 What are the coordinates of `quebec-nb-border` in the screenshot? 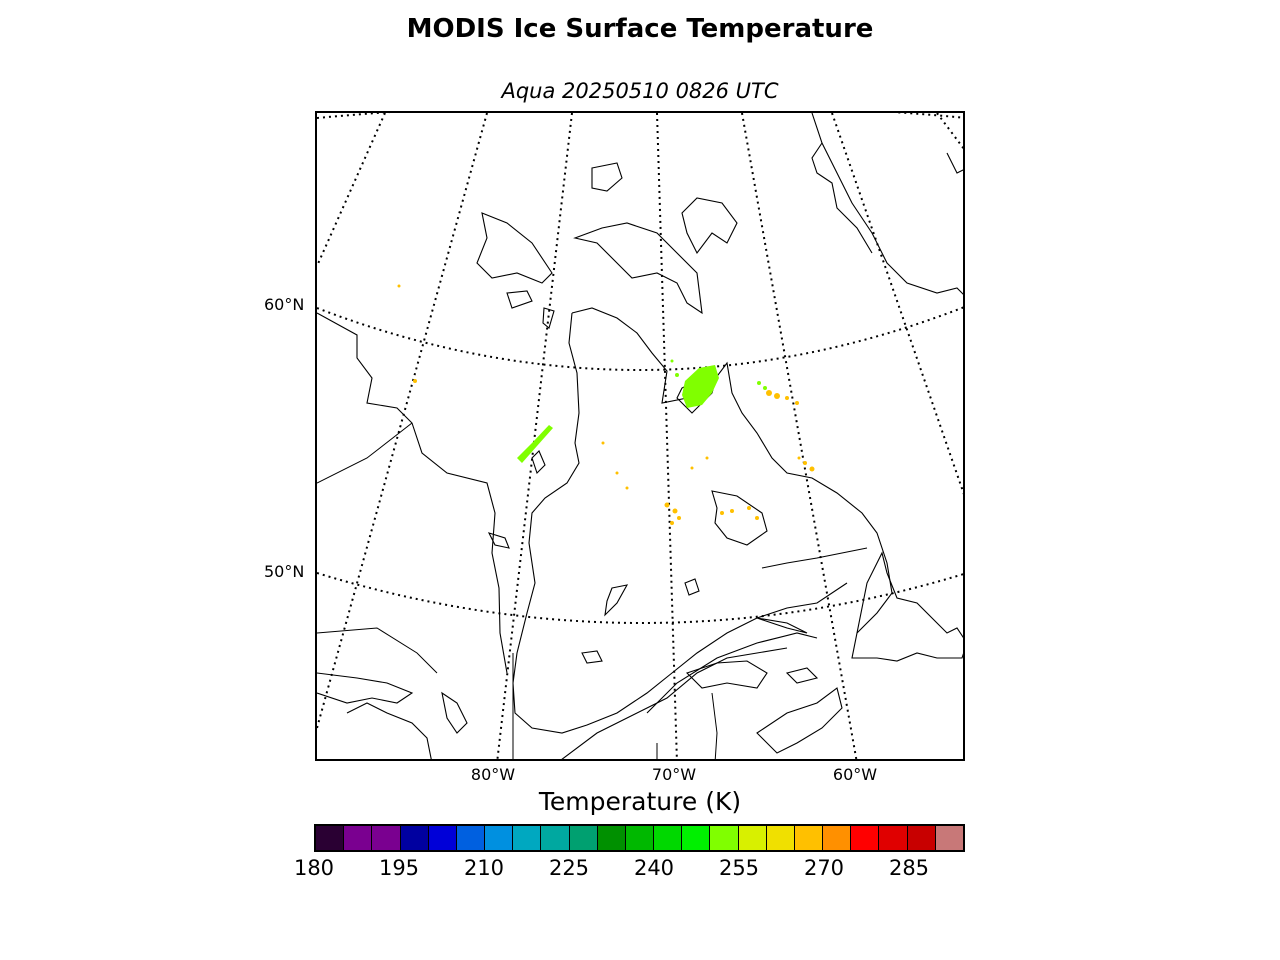 It's located at (714, 725).